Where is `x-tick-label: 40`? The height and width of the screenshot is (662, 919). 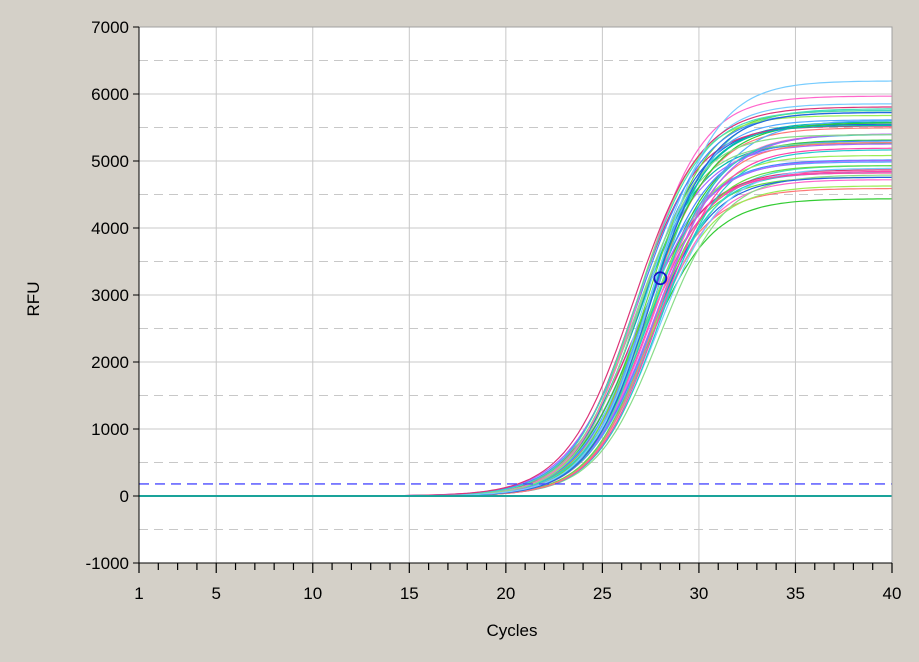 x-tick-label: 40 is located at coordinates (892, 593).